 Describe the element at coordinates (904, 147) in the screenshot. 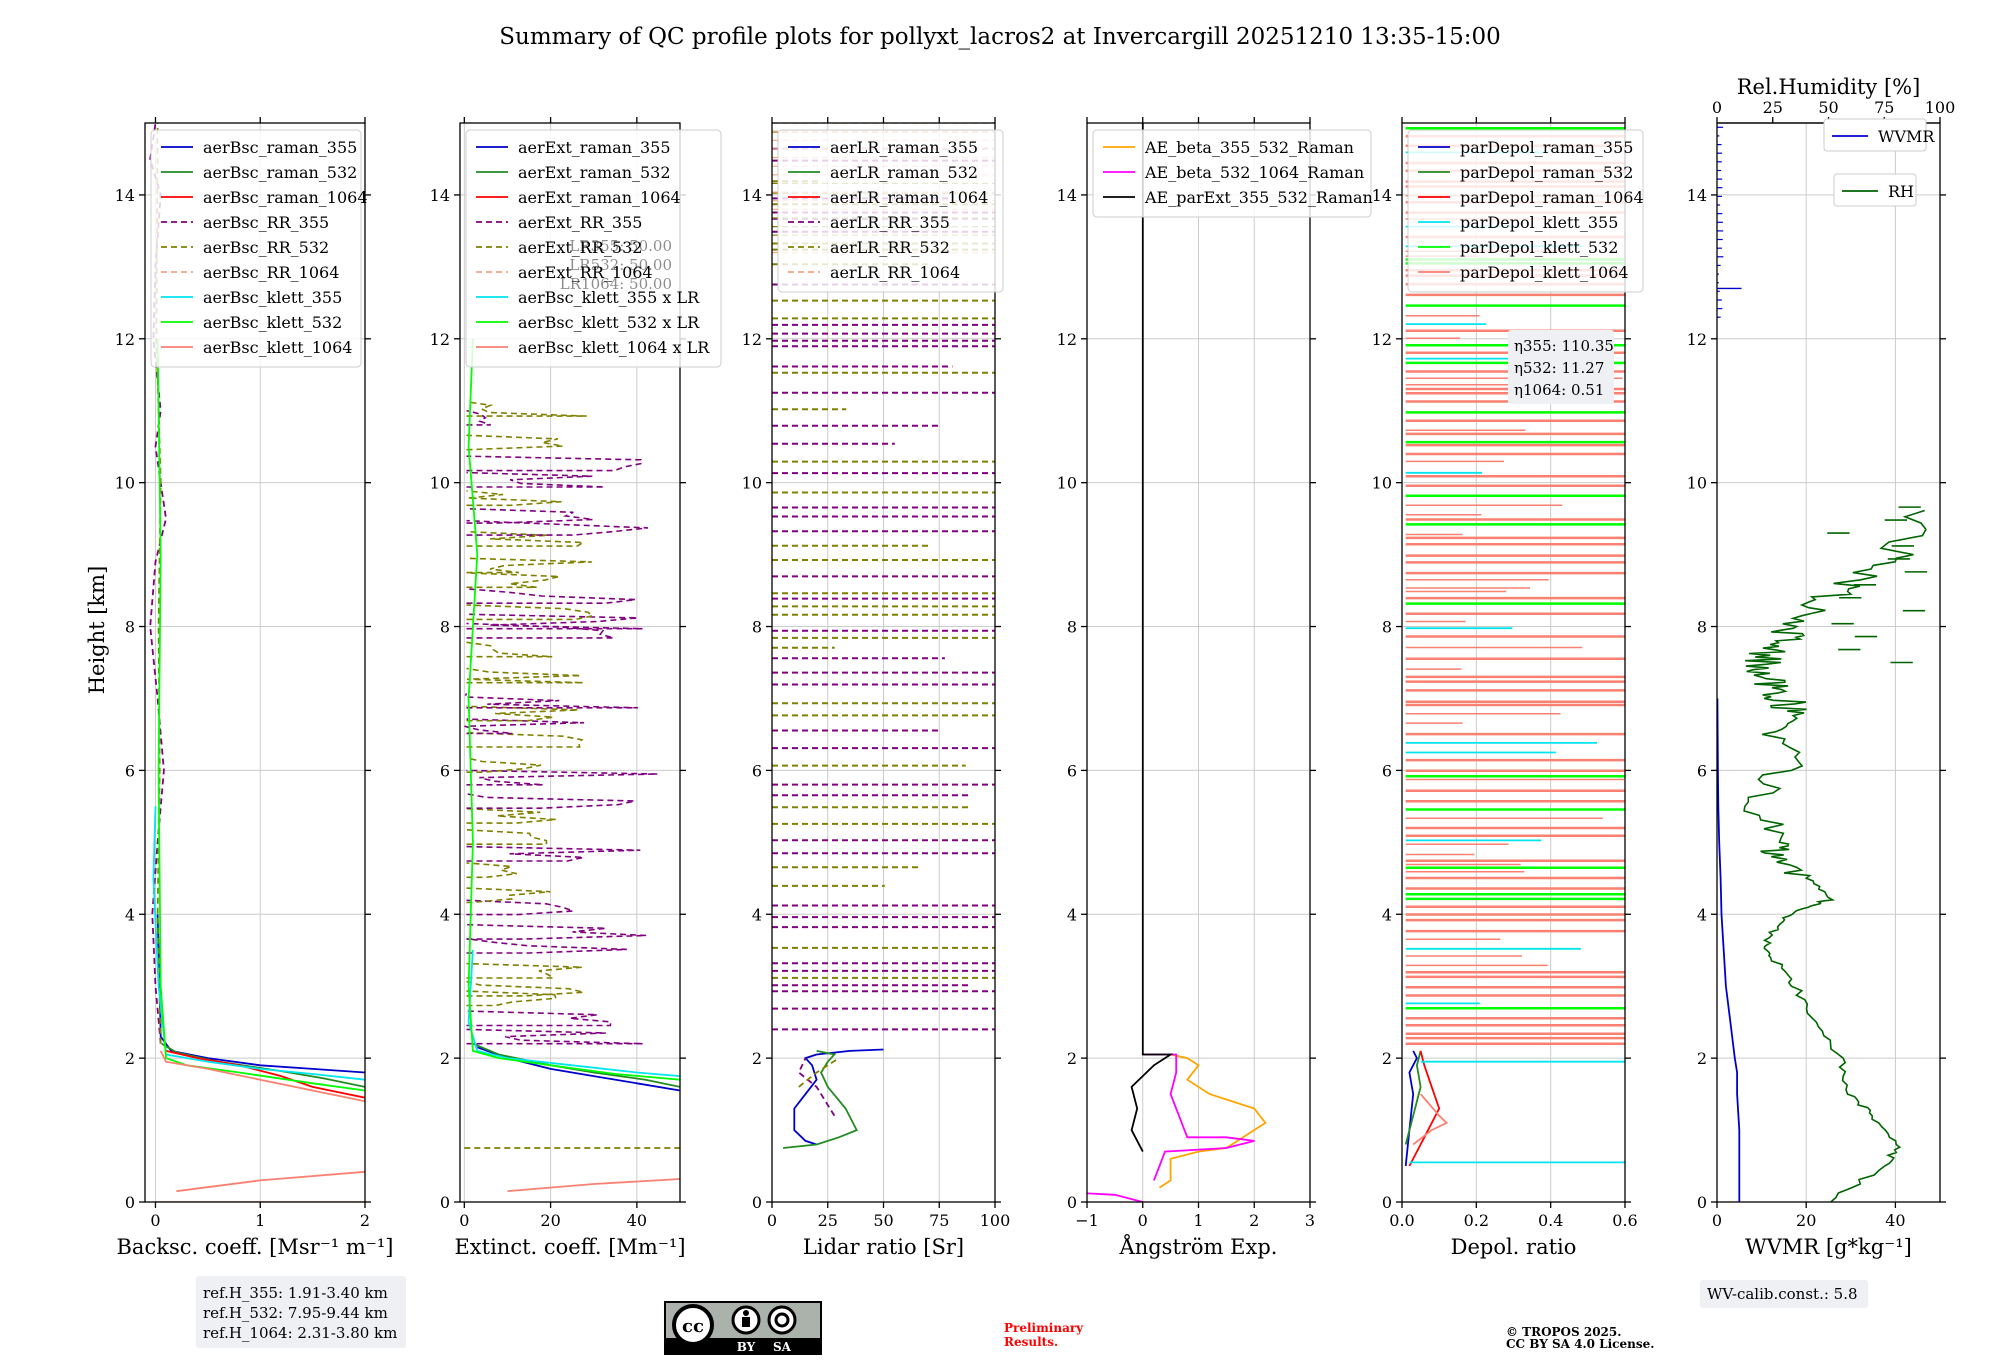

I see `legend-label: aerLR_raman_355` at that location.